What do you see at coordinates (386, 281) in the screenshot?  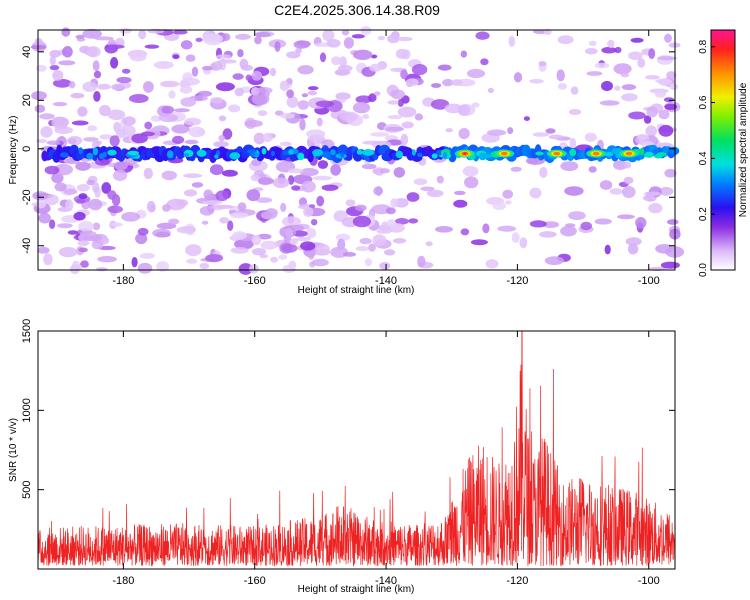 I see `x-tick-label: -140` at bounding box center [386, 281].